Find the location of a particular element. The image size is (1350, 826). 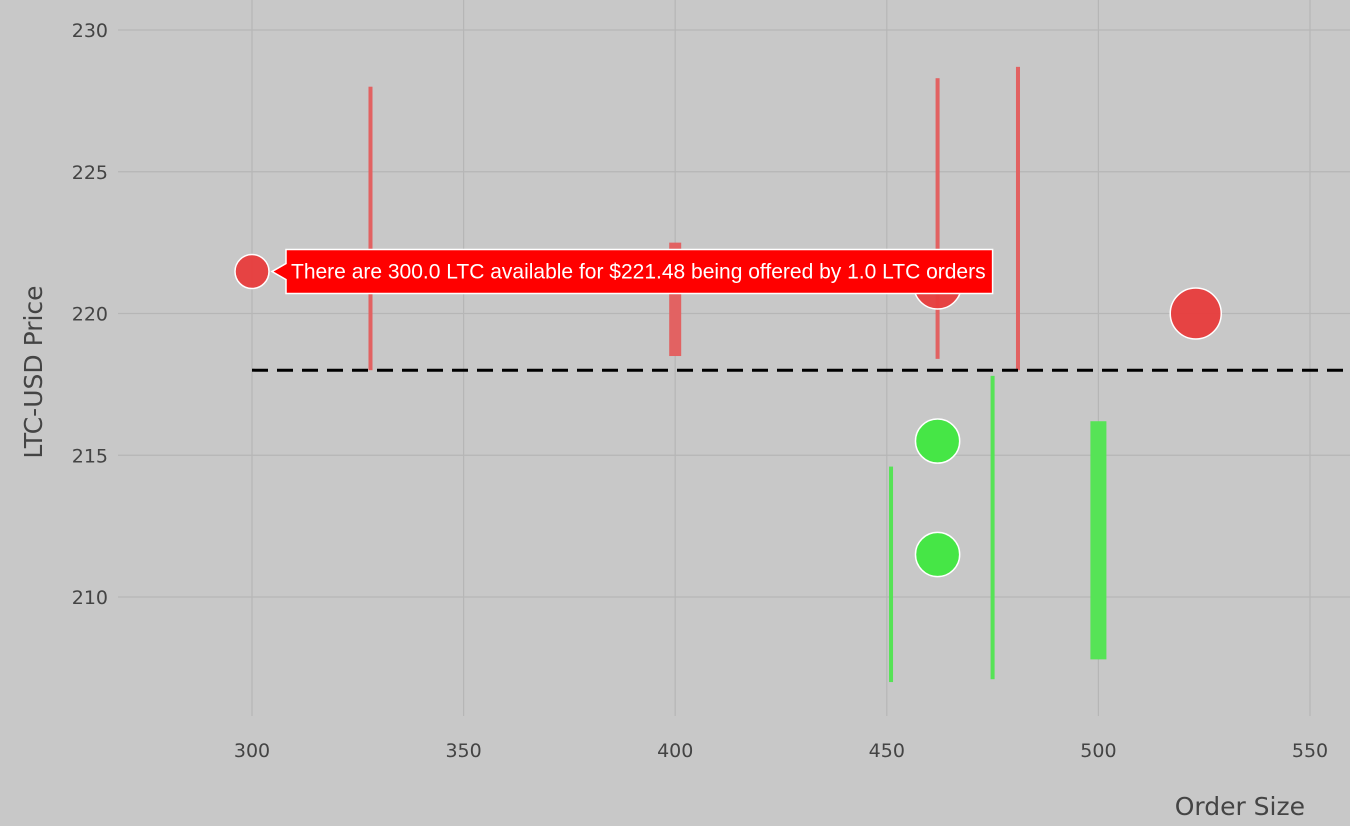

x-tick-label: 450 is located at coordinates (887, 751).